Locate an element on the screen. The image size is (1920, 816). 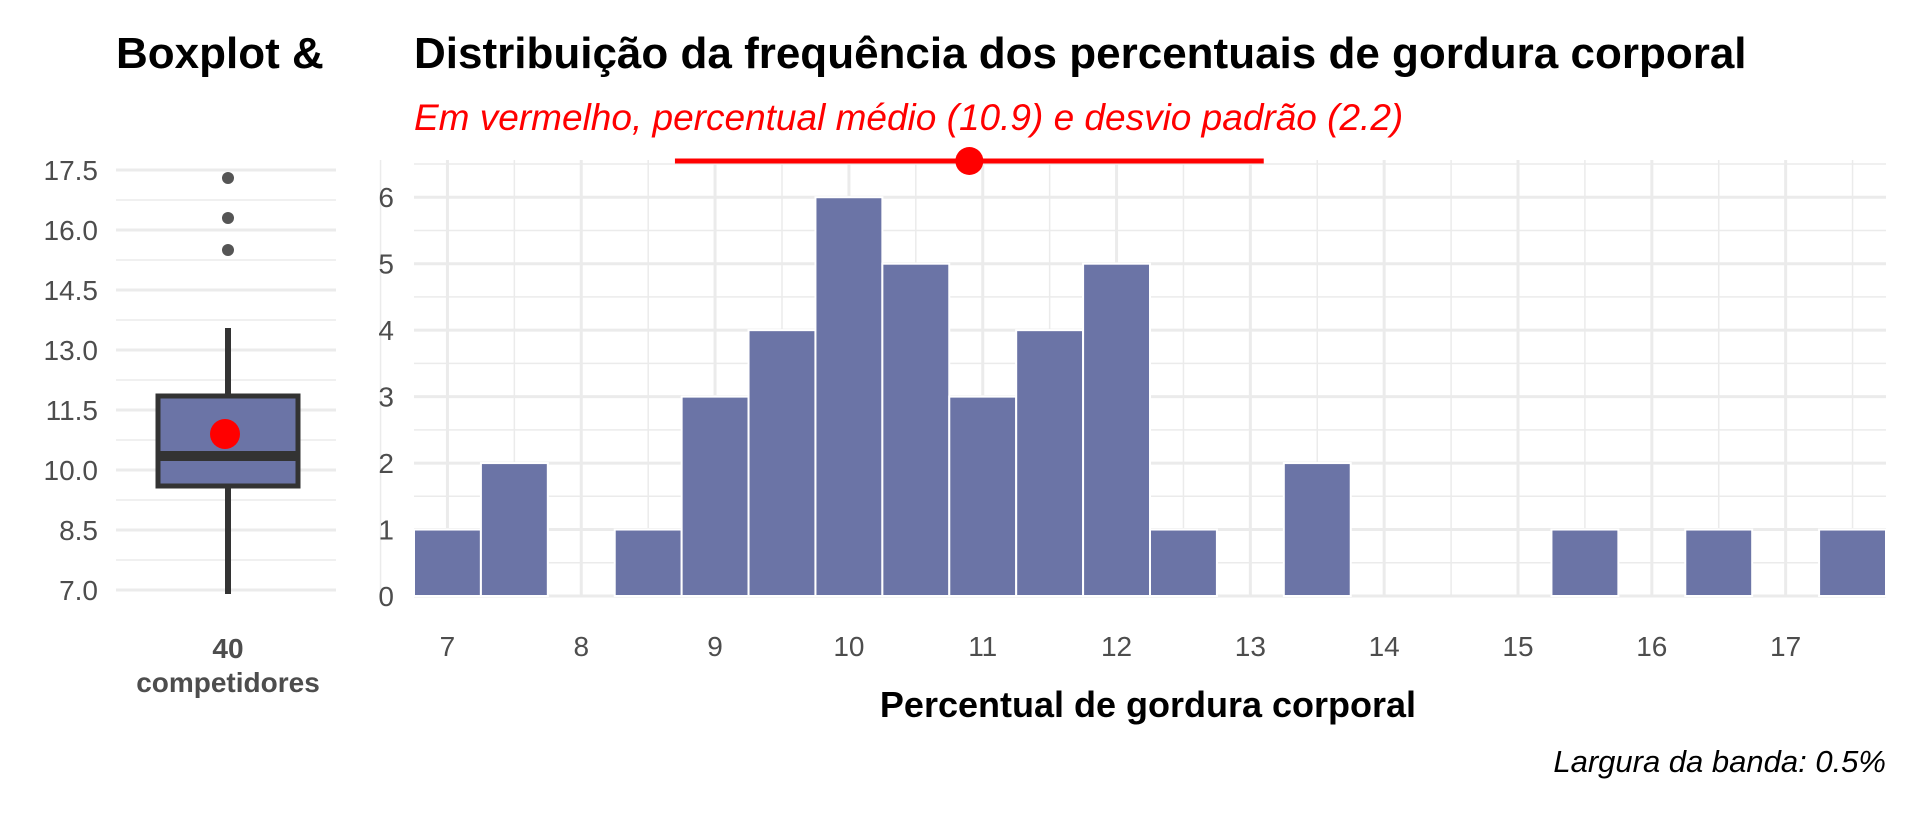
boxplot-box is located at coordinates (228, 441).